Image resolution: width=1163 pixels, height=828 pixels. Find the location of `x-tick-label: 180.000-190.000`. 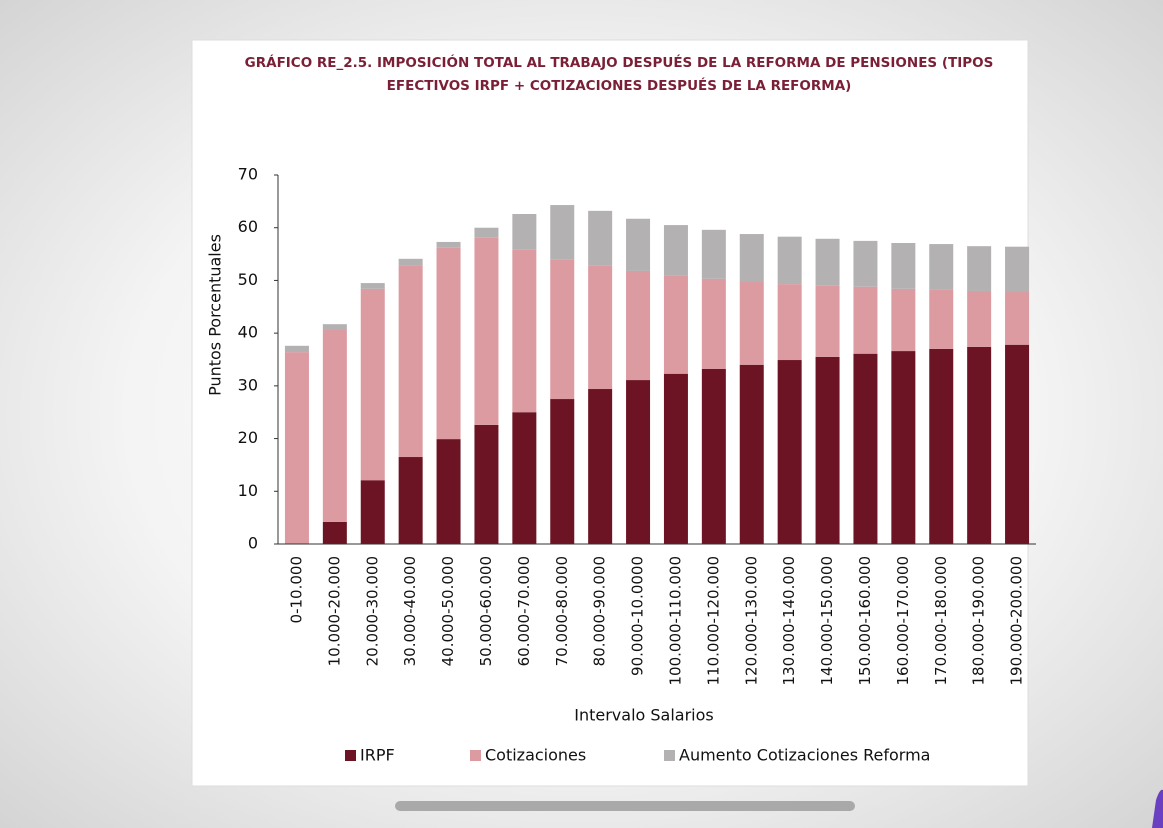

x-tick-label: 180.000-190.000 is located at coordinates (979, 620).